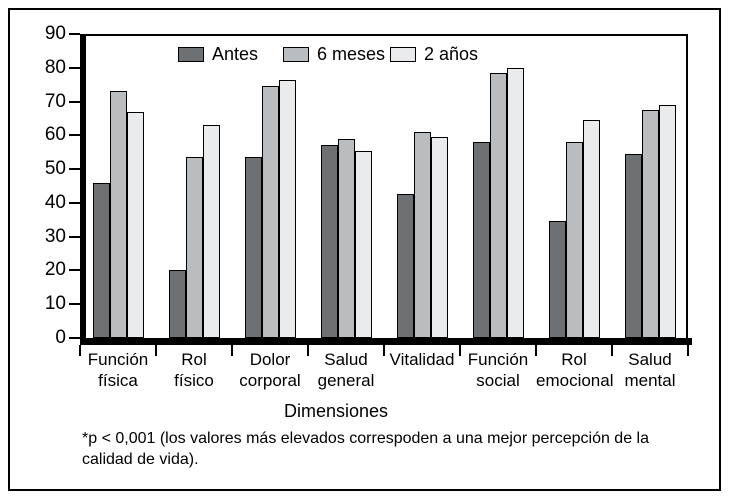 This screenshot has height=501, width=731. Describe the element at coordinates (363, 244) in the screenshot. I see `bar-2-anos-salud-general` at that location.